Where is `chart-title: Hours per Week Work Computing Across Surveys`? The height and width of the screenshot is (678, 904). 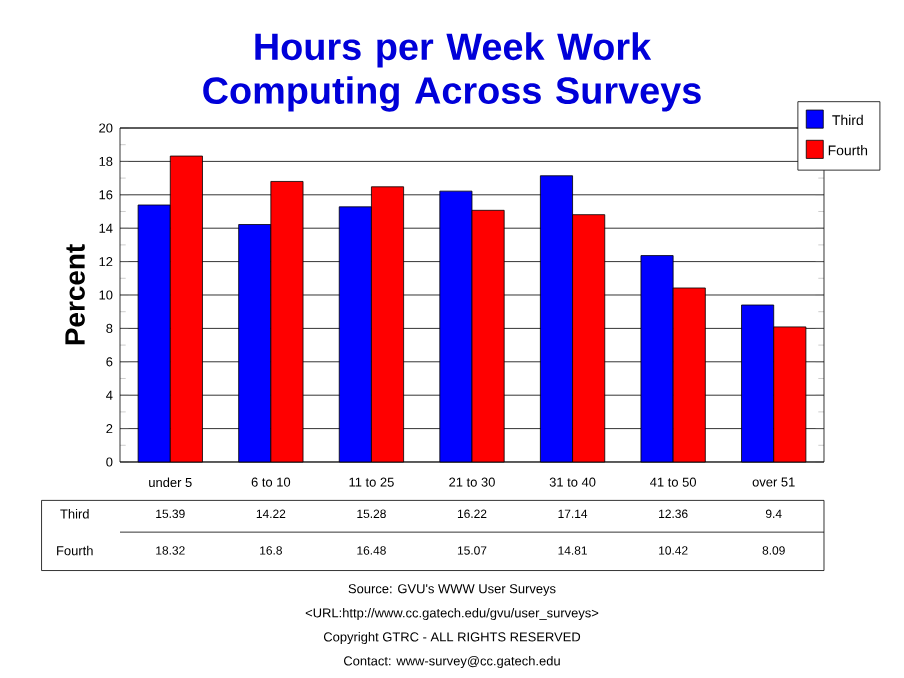
chart-title: Hours per Week Work Computing Across Surveys is located at coordinates (452, 72).